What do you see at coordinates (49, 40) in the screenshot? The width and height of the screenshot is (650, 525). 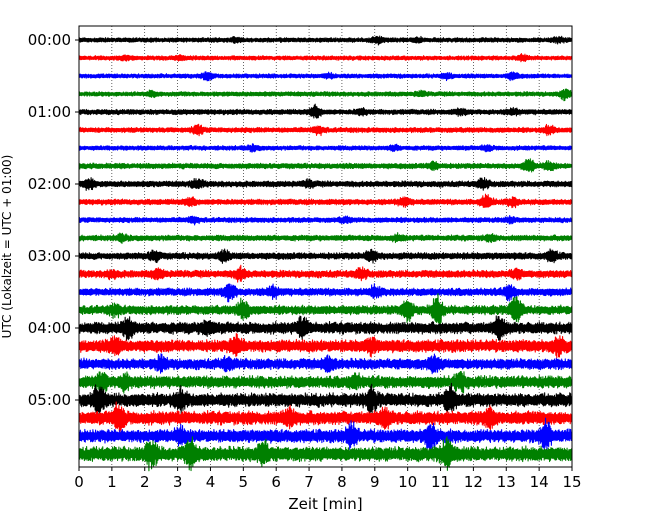 I see `y-tick-label: 00:00` at bounding box center [49, 40].